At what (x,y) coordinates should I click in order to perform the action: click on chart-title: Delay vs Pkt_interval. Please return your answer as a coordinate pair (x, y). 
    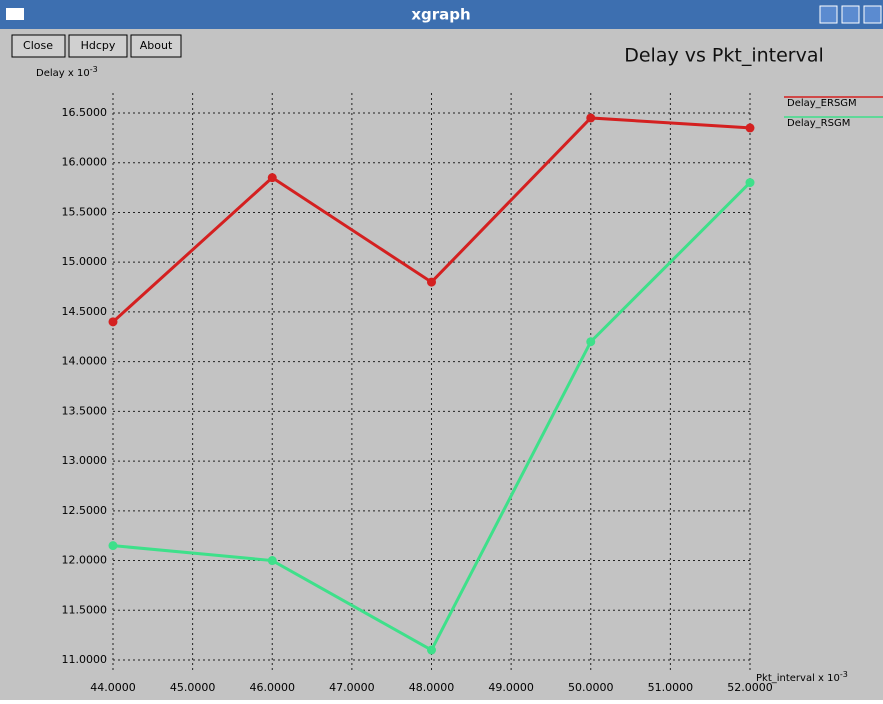
    Looking at the image, I should click on (724, 56).